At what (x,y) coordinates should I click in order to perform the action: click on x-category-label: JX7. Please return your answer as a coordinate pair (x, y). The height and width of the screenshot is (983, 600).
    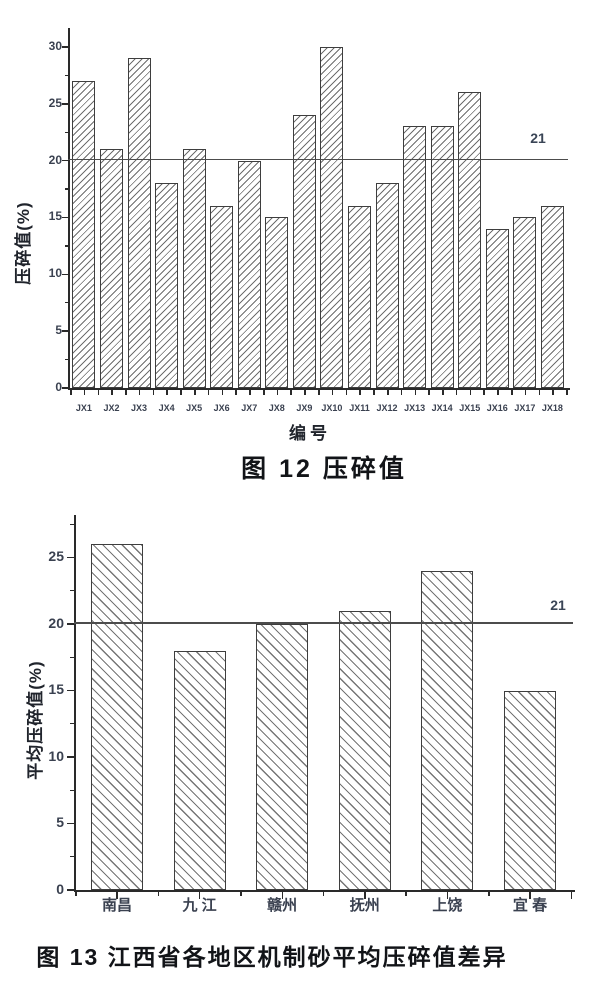
    Looking at the image, I should click on (249, 408).